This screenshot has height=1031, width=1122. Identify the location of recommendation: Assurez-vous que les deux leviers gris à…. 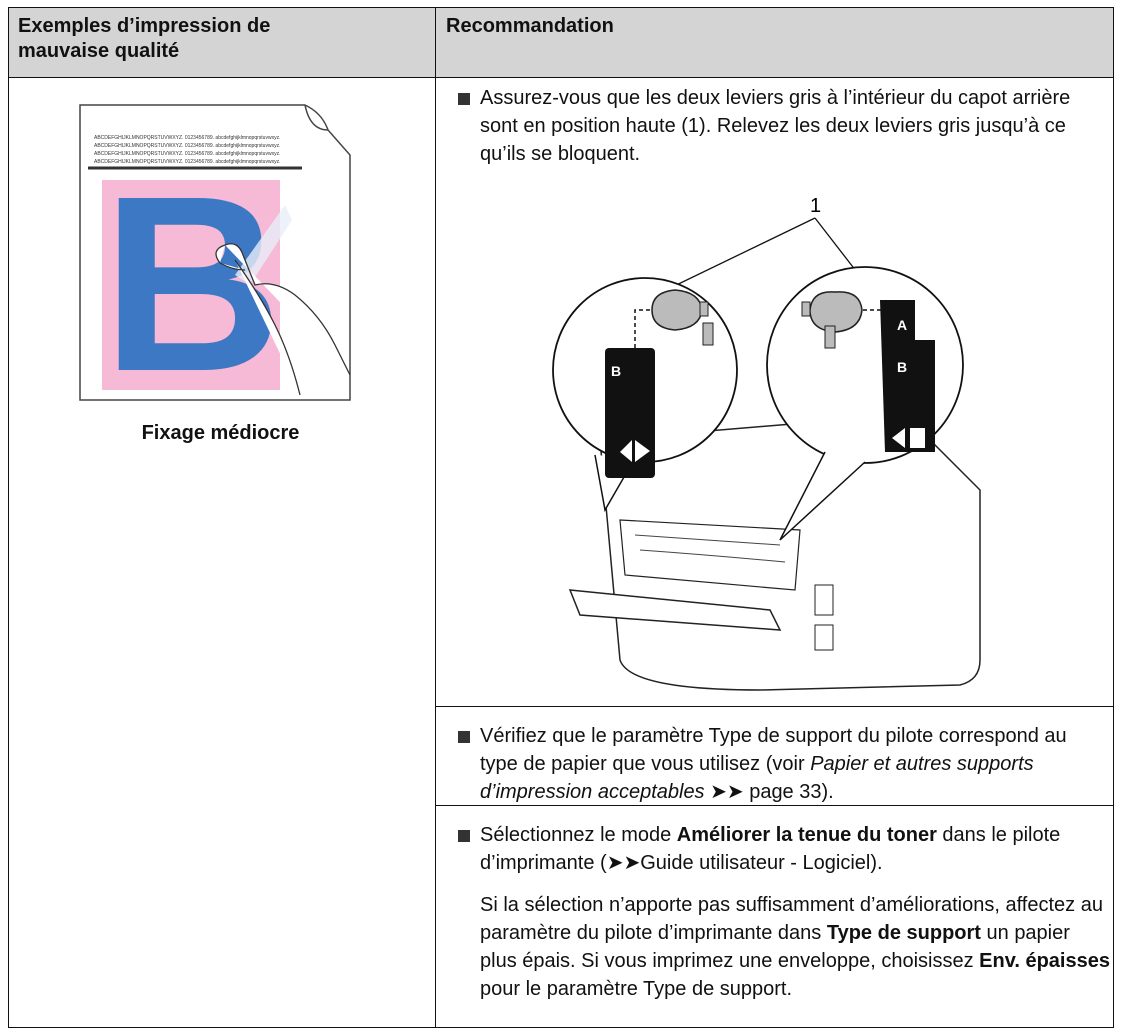
(792, 126).